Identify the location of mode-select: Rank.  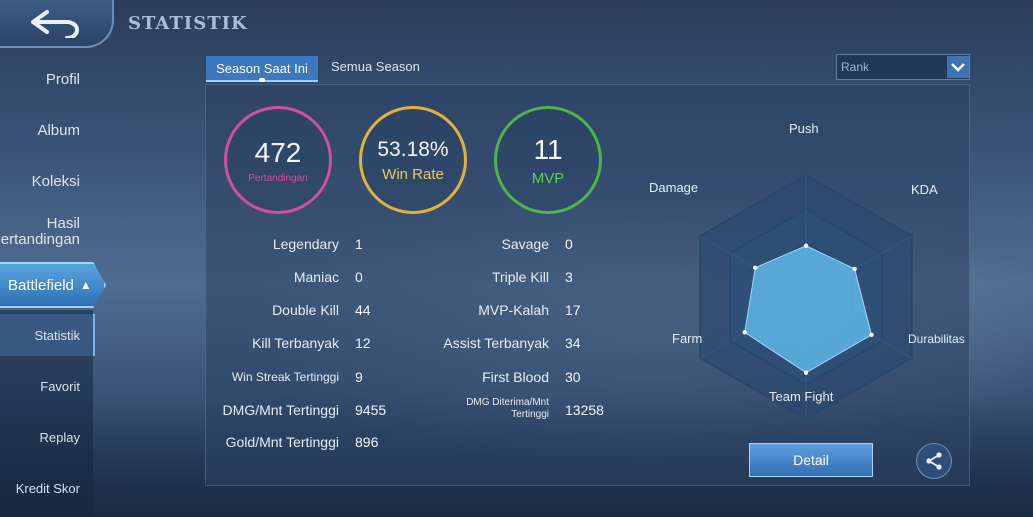
(903, 67).